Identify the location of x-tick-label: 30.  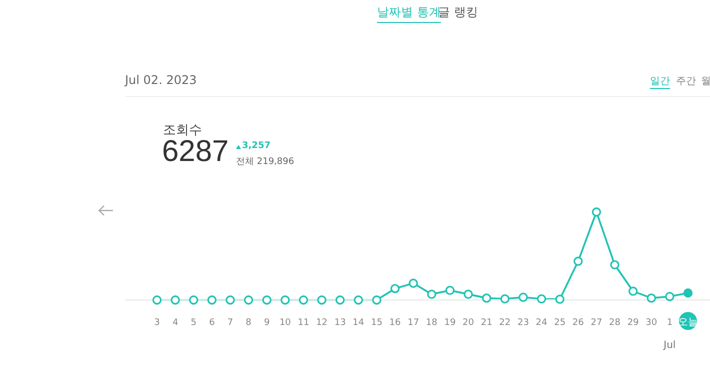
(652, 323).